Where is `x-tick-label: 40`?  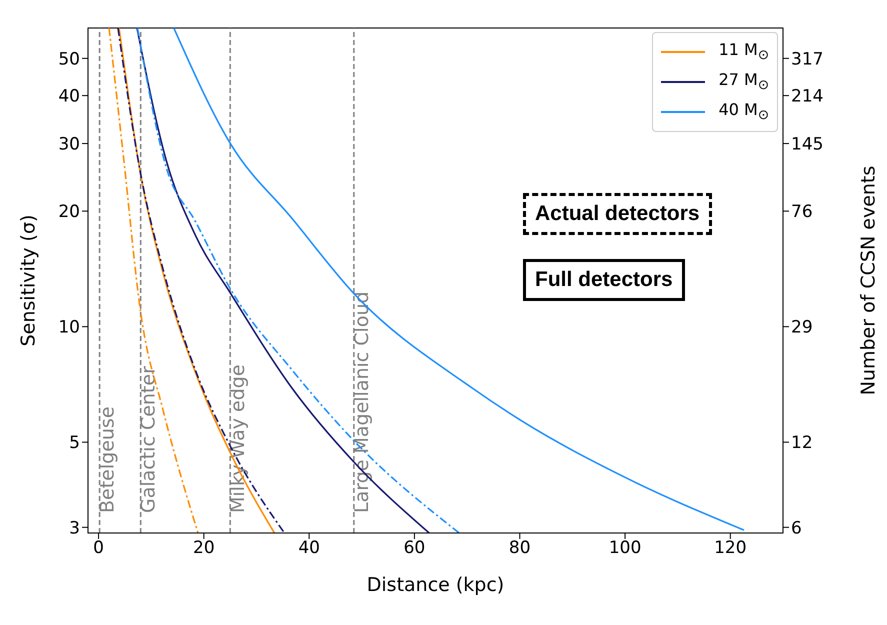 x-tick-label: 40 is located at coordinates (309, 548).